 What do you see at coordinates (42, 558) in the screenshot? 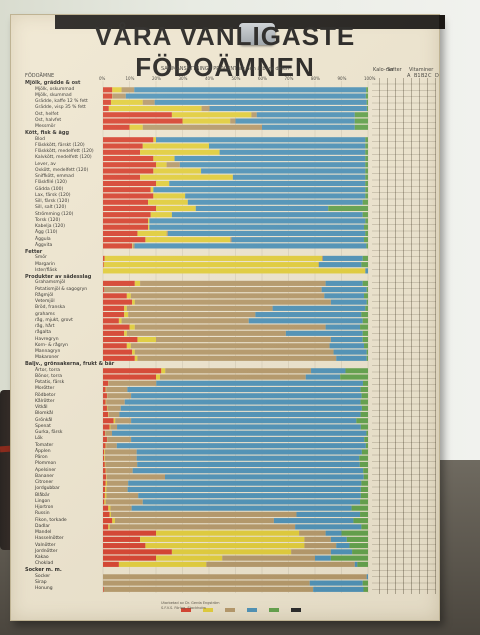
I see `food-label: Kakao` at bounding box center [42, 558].